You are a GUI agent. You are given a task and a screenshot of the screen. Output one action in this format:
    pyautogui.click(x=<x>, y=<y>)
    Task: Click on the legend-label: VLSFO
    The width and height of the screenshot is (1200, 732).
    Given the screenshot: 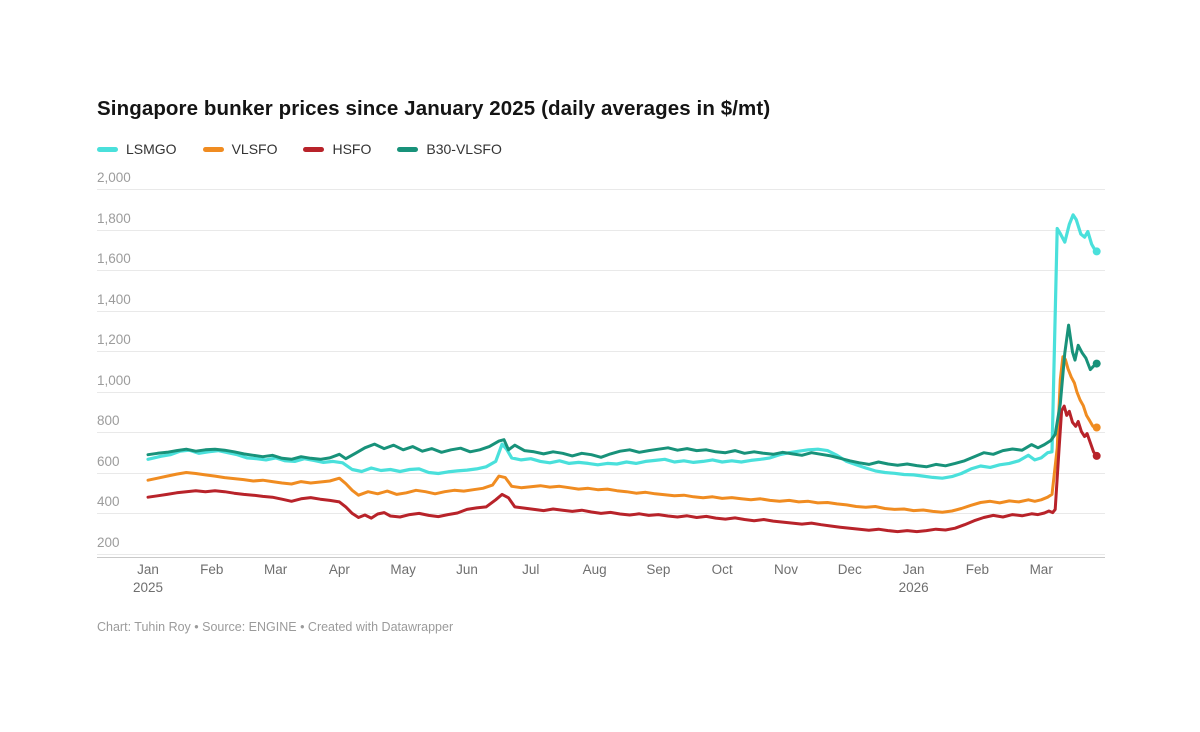 What is the action you would take?
    pyautogui.click(x=254, y=149)
    